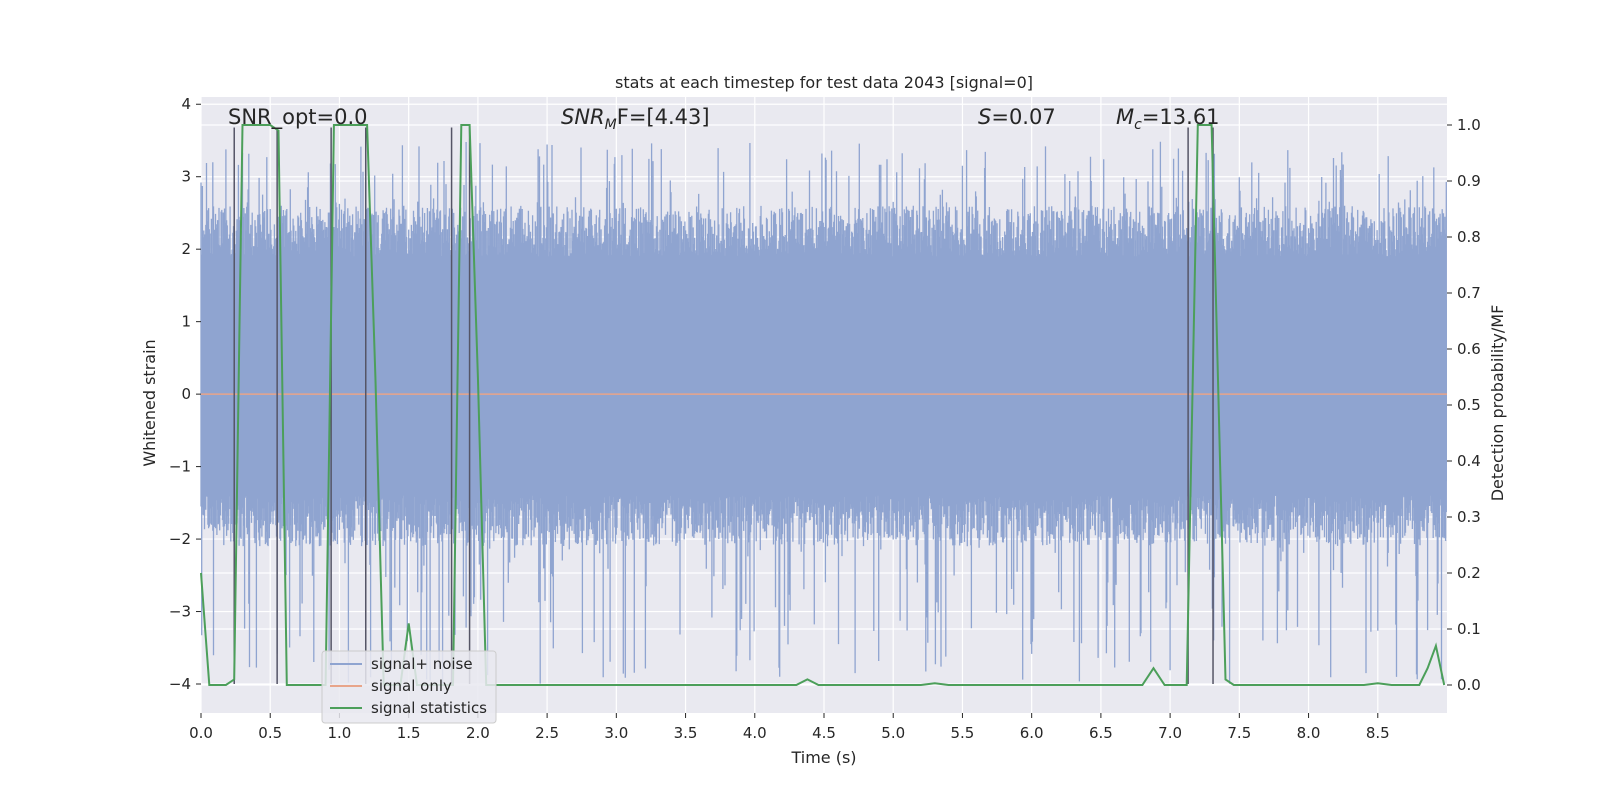 Image resolution: width=1600 pixels, height=800 pixels. What do you see at coordinates (1170, 733) in the screenshot?
I see `x-tick-label: 7.0` at bounding box center [1170, 733].